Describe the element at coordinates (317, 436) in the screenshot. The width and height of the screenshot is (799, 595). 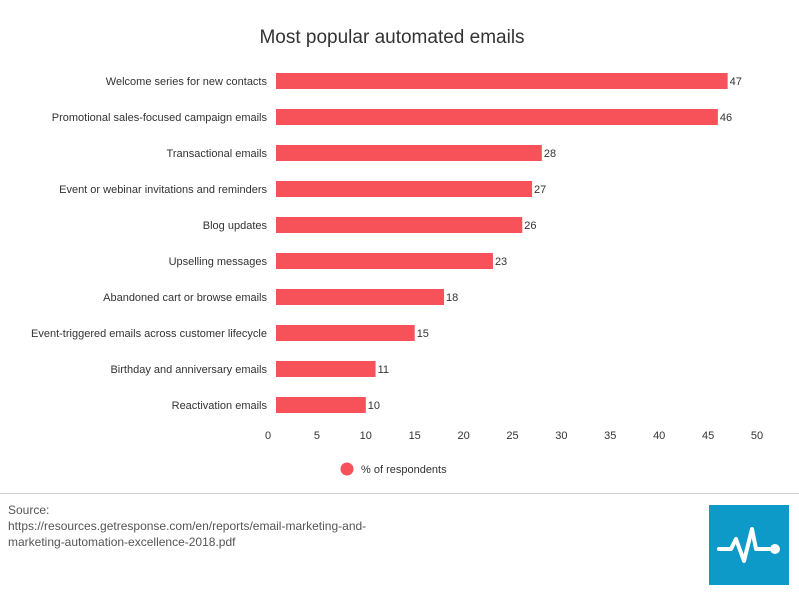
I see `x-tick-label: 5` at that location.